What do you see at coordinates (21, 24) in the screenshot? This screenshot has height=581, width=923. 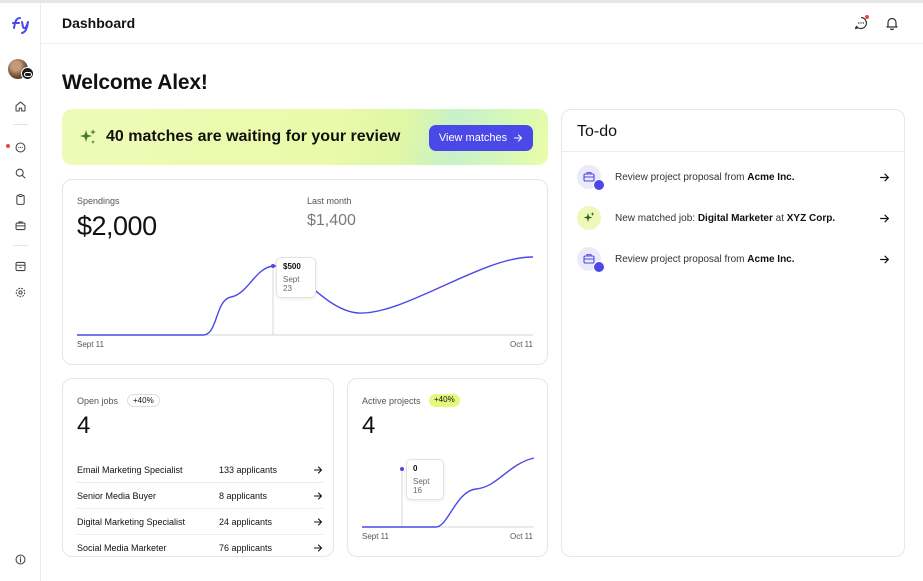 I see `app-logo` at bounding box center [21, 24].